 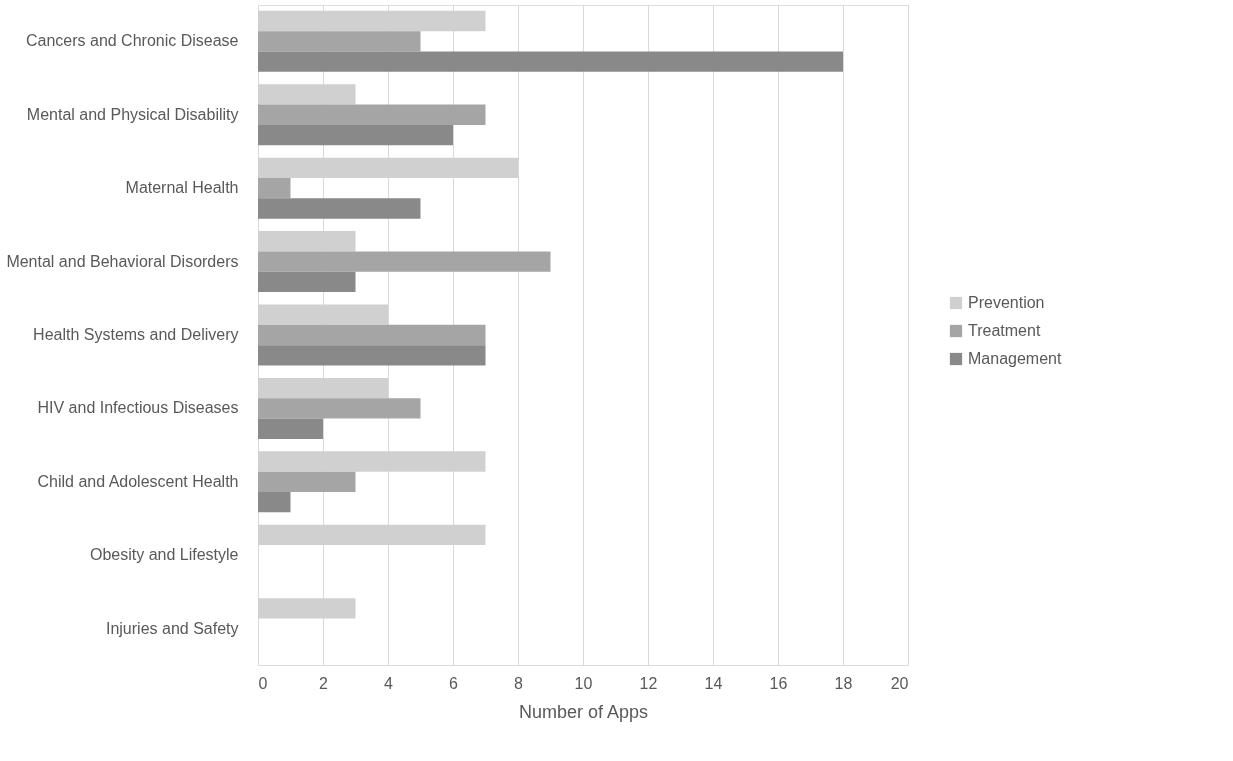 I want to click on legend-label: Treatment, so click(x=1004, y=330).